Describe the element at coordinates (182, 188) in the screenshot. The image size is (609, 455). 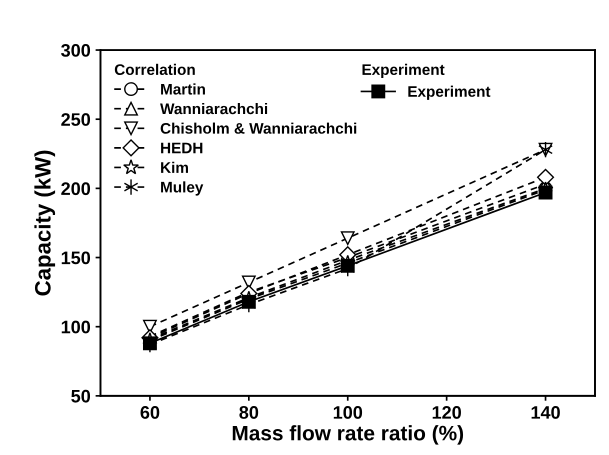
I see `legend-label: Muley` at that location.